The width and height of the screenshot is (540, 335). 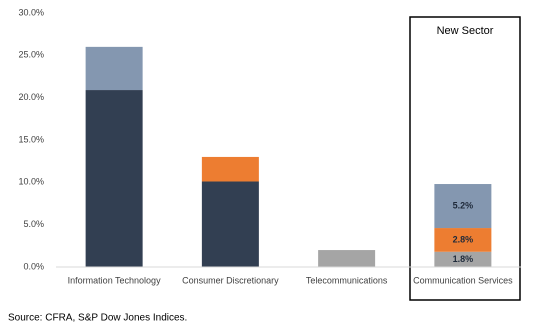 I want to click on value-label: 1.8%, so click(x=463, y=259).